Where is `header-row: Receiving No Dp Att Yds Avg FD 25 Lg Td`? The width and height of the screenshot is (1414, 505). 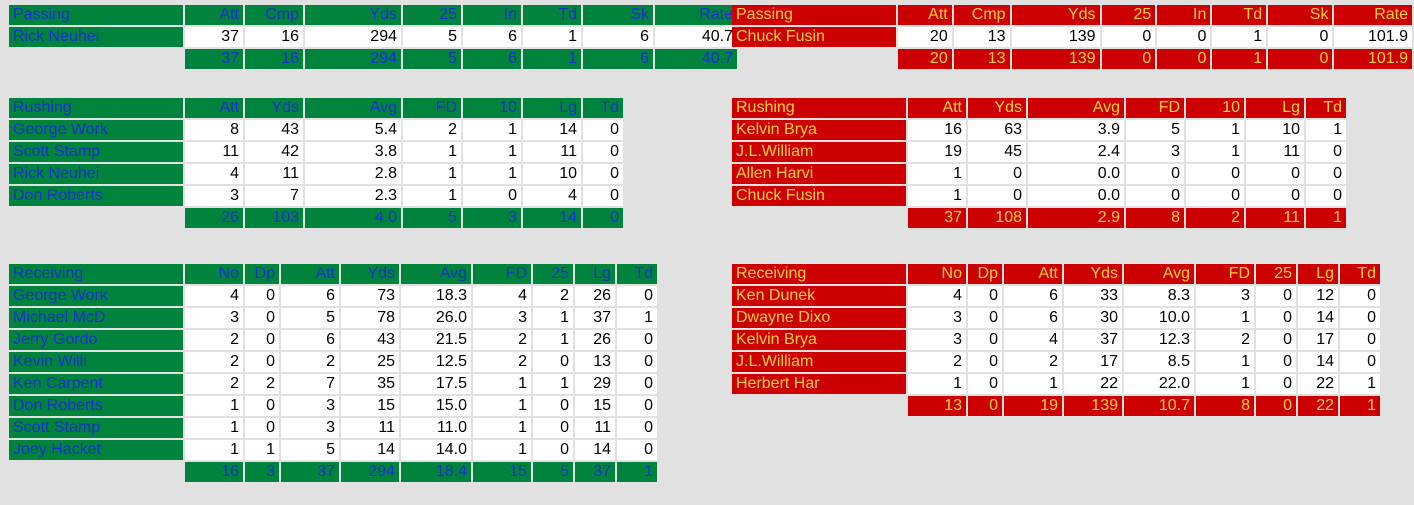 header-row: Receiving No Dp Att Yds Avg FD 25 Lg Td is located at coordinates (1056, 274).